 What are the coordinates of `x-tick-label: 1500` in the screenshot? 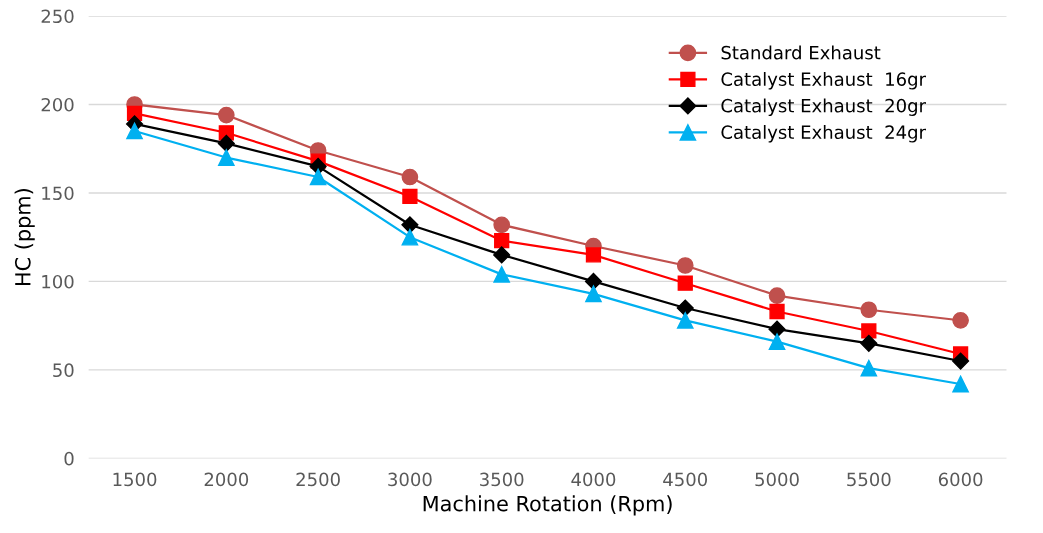 It's located at (135, 479).